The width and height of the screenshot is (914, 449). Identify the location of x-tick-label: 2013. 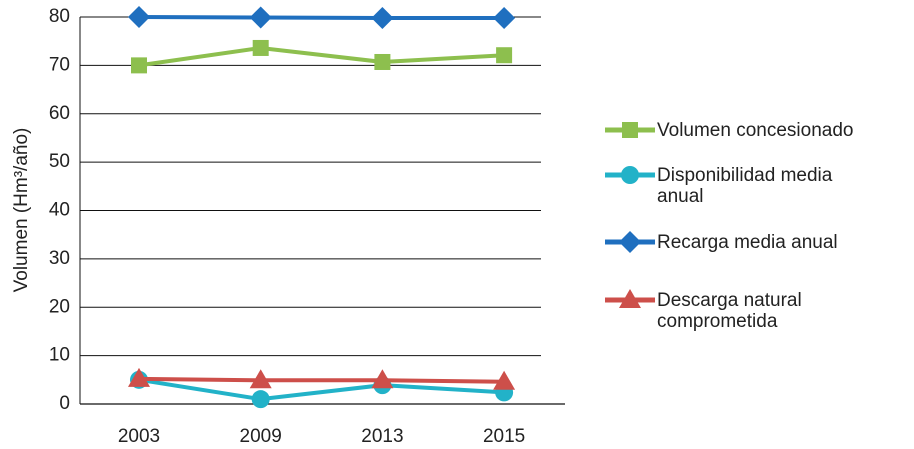
(382, 436).